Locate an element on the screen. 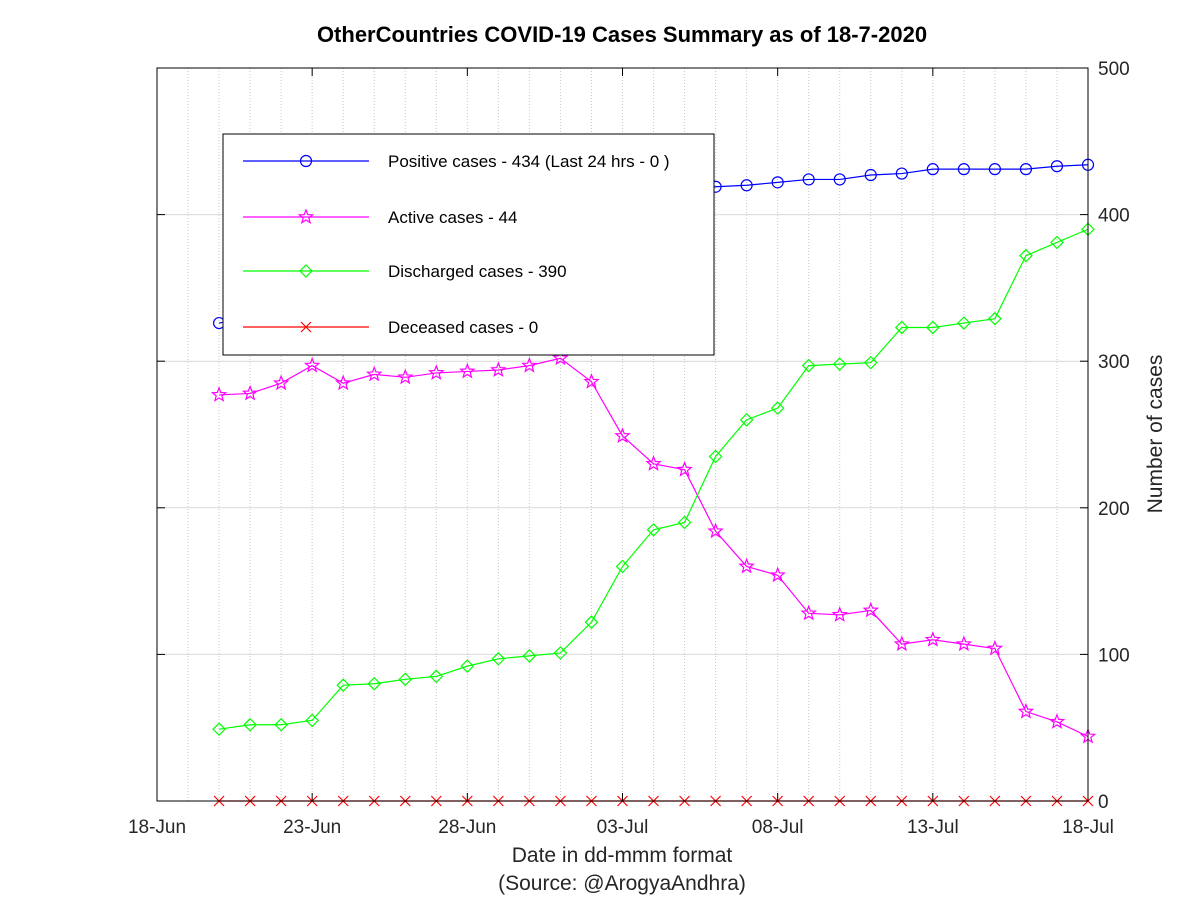  legend-label: Positive cases - 434 (Last 24 hrs - 0 ) is located at coordinates (529, 161).